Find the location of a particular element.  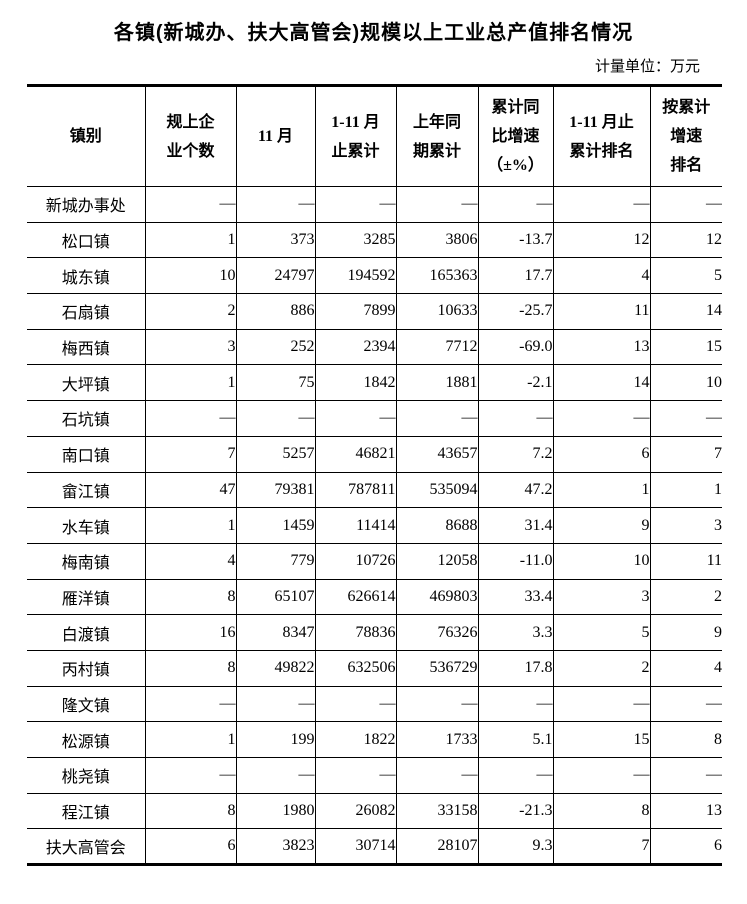

value-cell: -11.0 is located at coordinates (515, 561).